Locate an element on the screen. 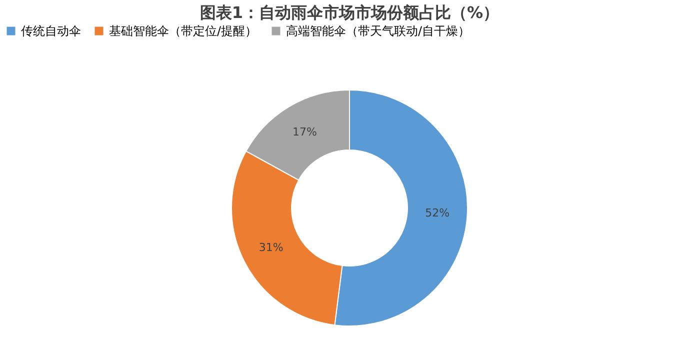 This screenshot has height=364, width=699. legend-label: 传统自动伞 is located at coordinates (51, 31).